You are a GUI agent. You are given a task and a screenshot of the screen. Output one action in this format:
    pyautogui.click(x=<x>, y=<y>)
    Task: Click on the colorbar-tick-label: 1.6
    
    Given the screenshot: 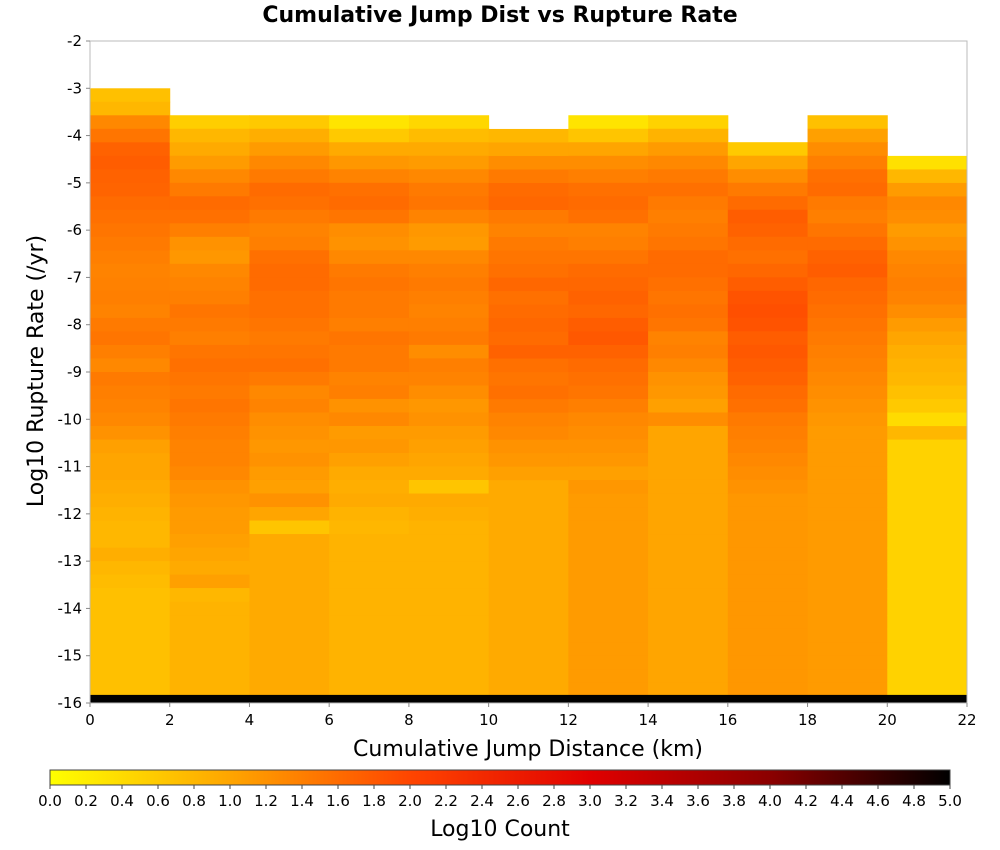 What is the action you would take?
    pyautogui.click(x=338, y=801)
    